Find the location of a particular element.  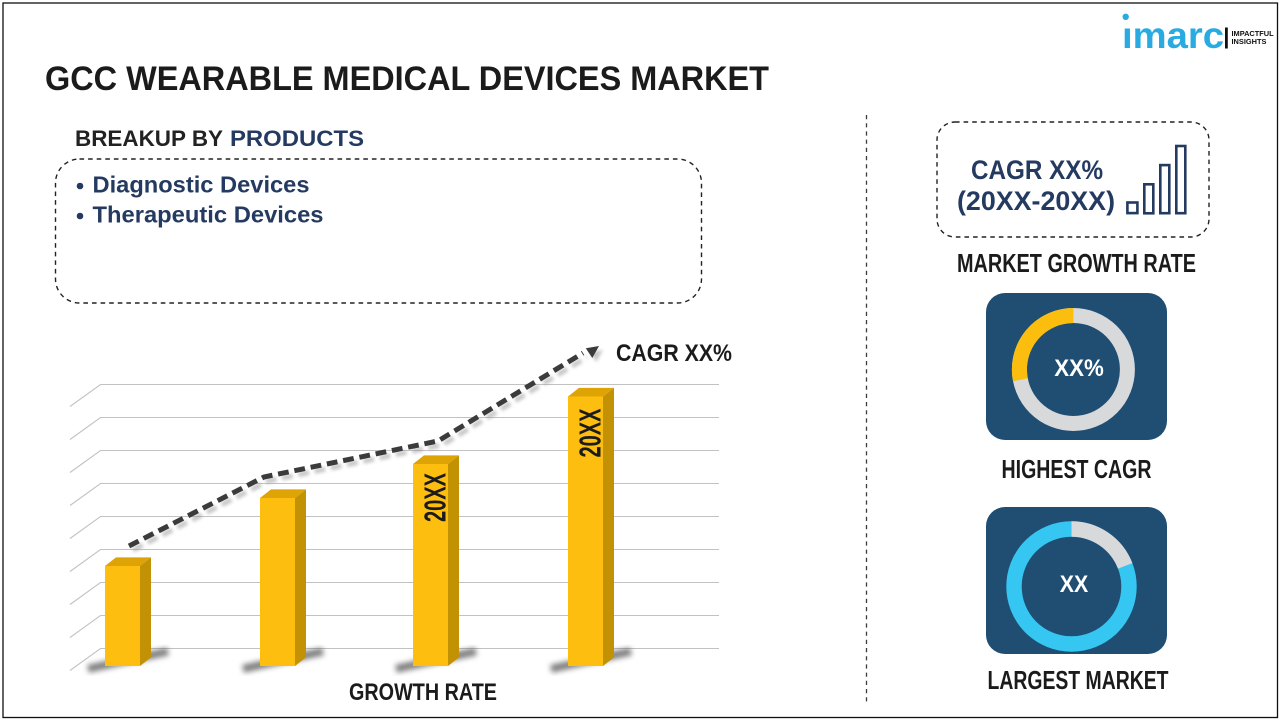

svg-text: MARKET GROWTH RATE is located at coordinates (1076, 263).